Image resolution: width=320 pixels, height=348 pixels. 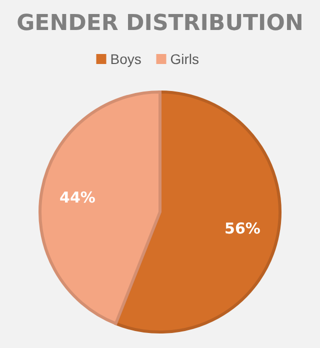 What do you see at coordinates (126, 59) in the screenshot?
I see `legend-label: Boys` at bounding box center [126, 59].